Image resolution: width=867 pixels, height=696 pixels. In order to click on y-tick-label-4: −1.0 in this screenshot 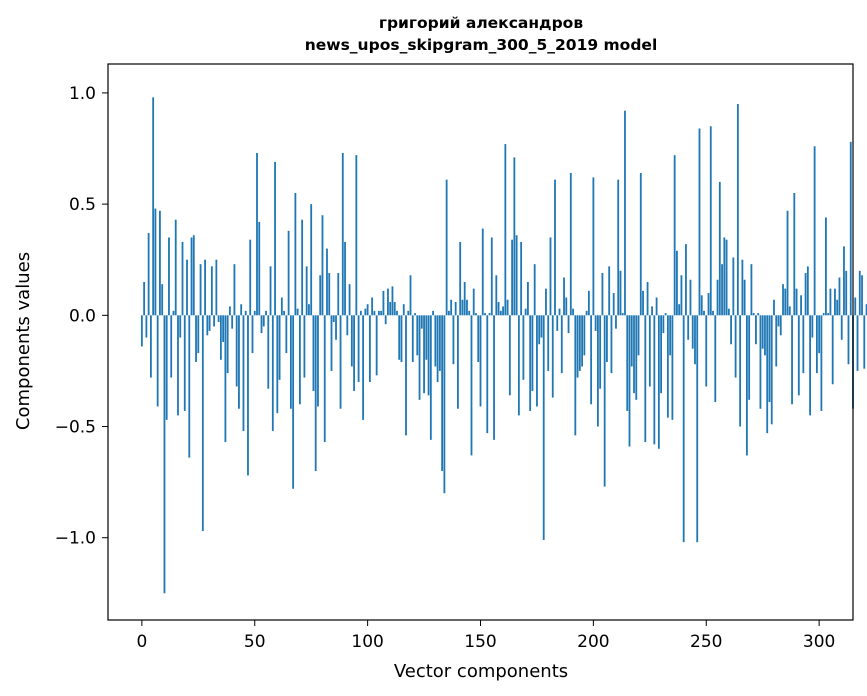, I will do `click(75, 539)`.